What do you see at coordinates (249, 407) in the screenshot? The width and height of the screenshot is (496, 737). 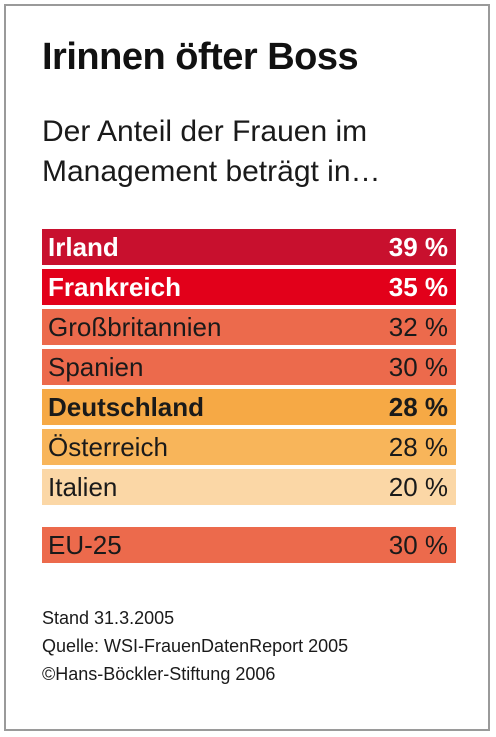 I see `table-row: Deutschland 28 %` at bounding box center [249, 407].